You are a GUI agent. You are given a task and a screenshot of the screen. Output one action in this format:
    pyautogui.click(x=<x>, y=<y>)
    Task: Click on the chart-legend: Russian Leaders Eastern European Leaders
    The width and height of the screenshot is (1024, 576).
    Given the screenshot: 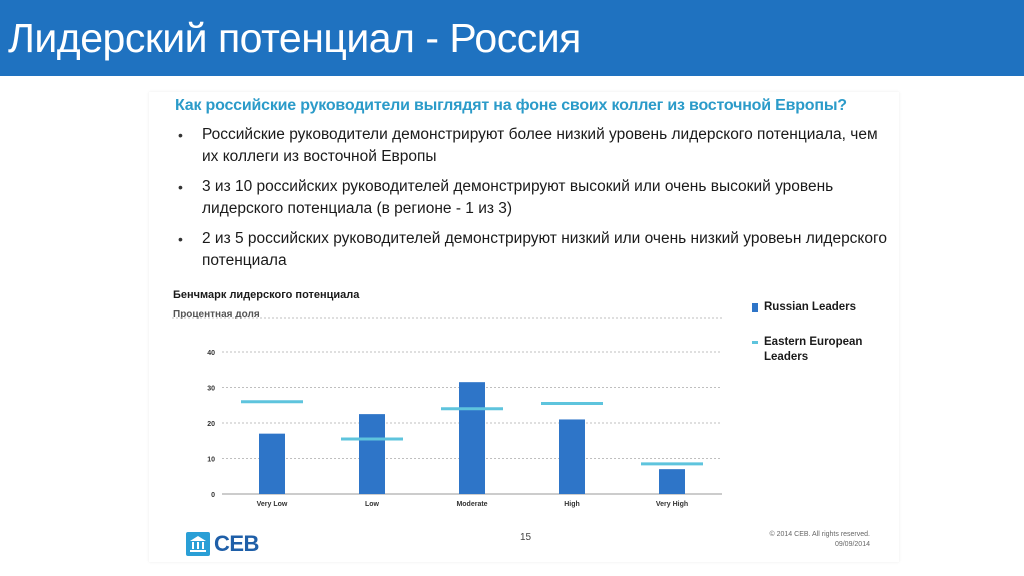 What is the action you would take?
    pyautogui.click(x=817, y=342)
    